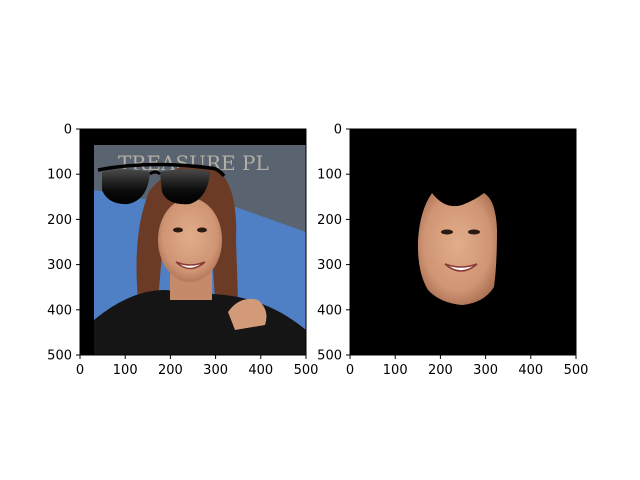  What do you see at coordinates (80, 370) in the screenshot?
I see `left-x-tick-label-0: 0` at bounding box center [80, 370].